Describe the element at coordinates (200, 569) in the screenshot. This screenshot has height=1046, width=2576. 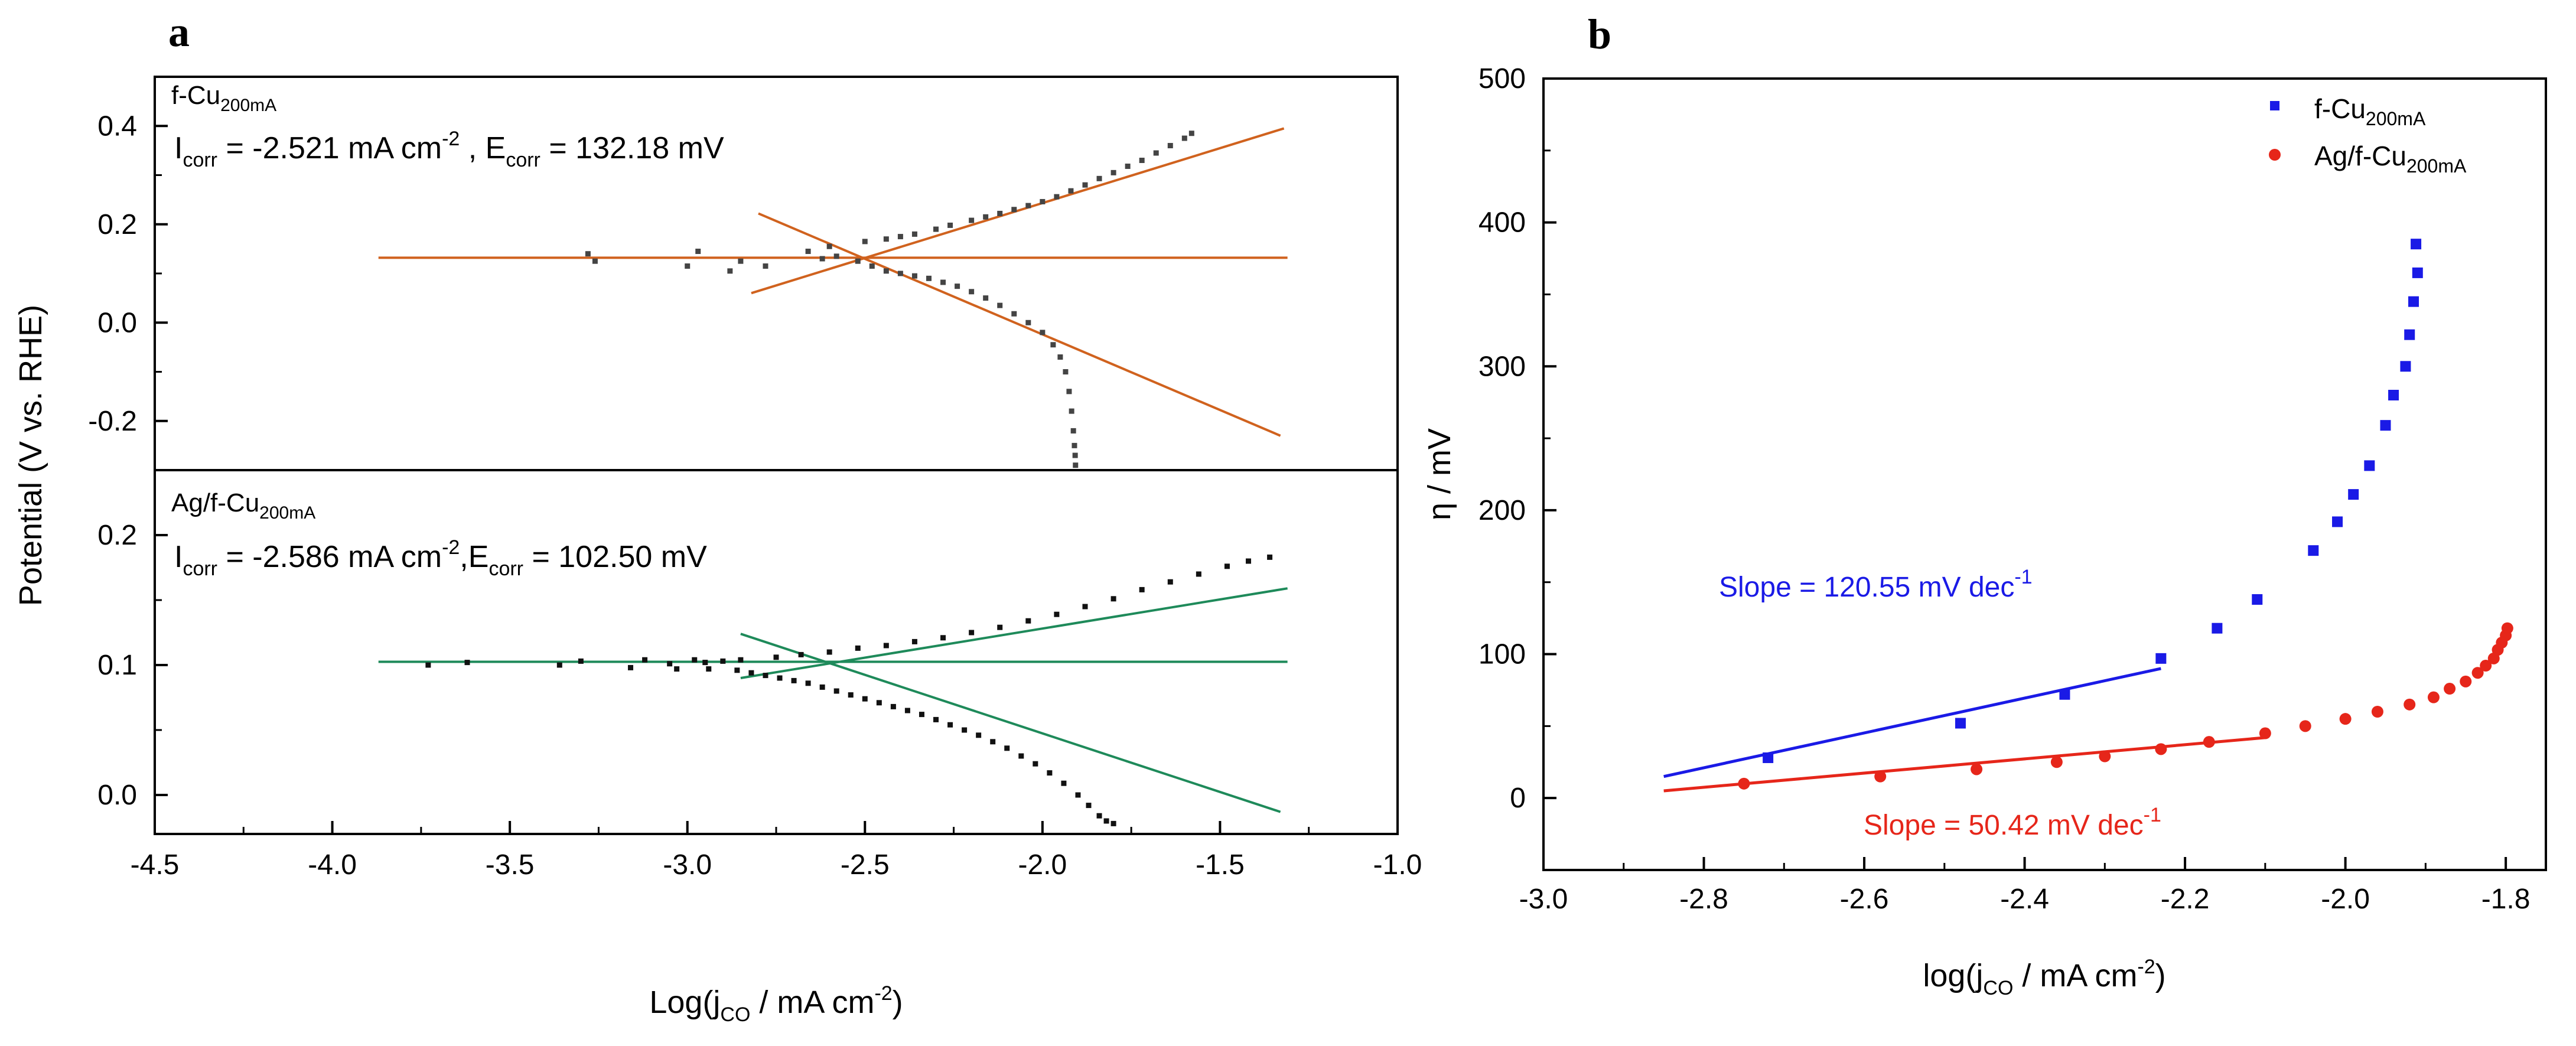
I see `annot-a-bot-p1: corr` at that location.